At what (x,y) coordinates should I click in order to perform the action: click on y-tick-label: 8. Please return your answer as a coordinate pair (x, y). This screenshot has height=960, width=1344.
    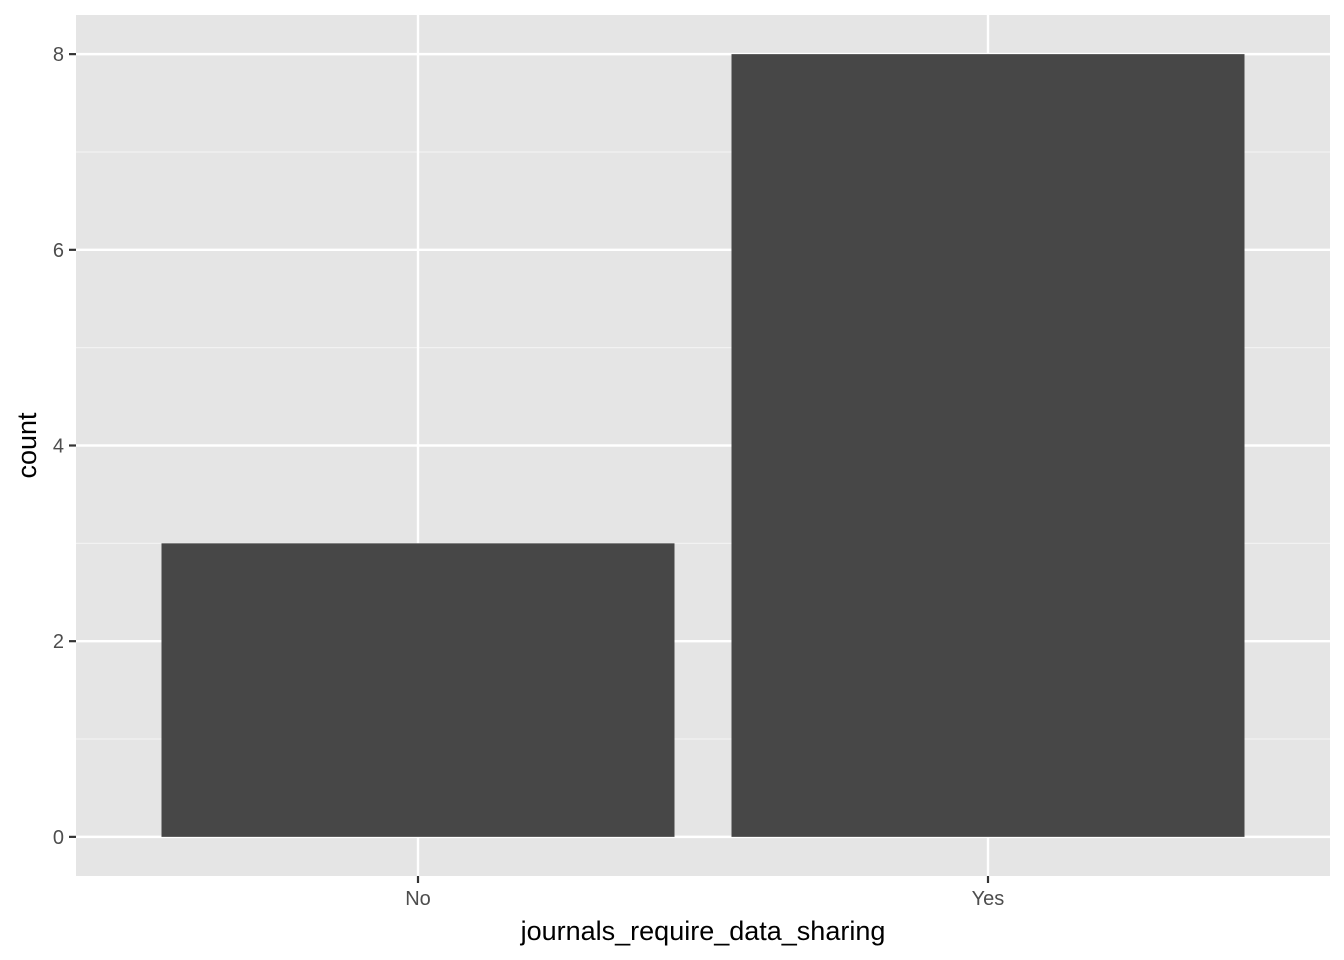
    Looking at the image, I should click on (58, 55).